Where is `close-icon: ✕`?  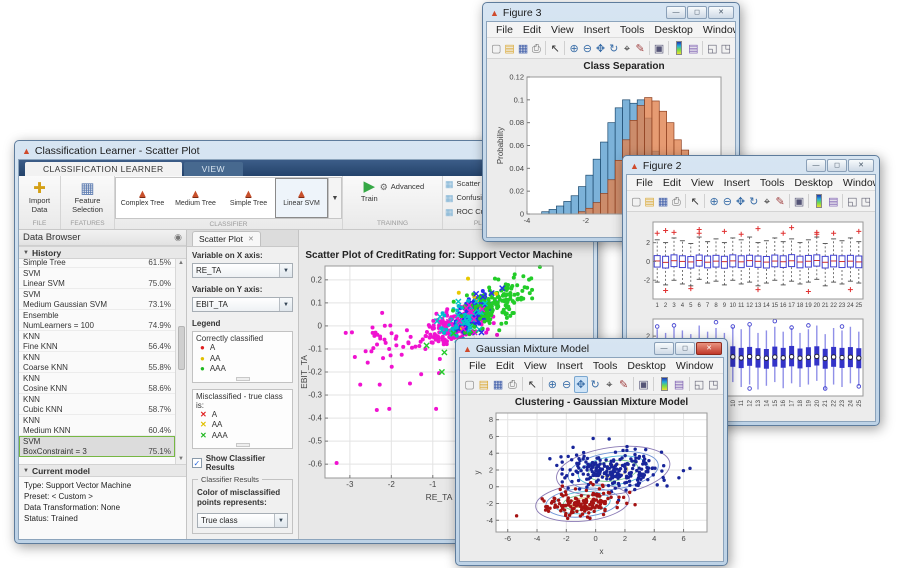 close-icon: ✕ is located at coordinates (250, 239).